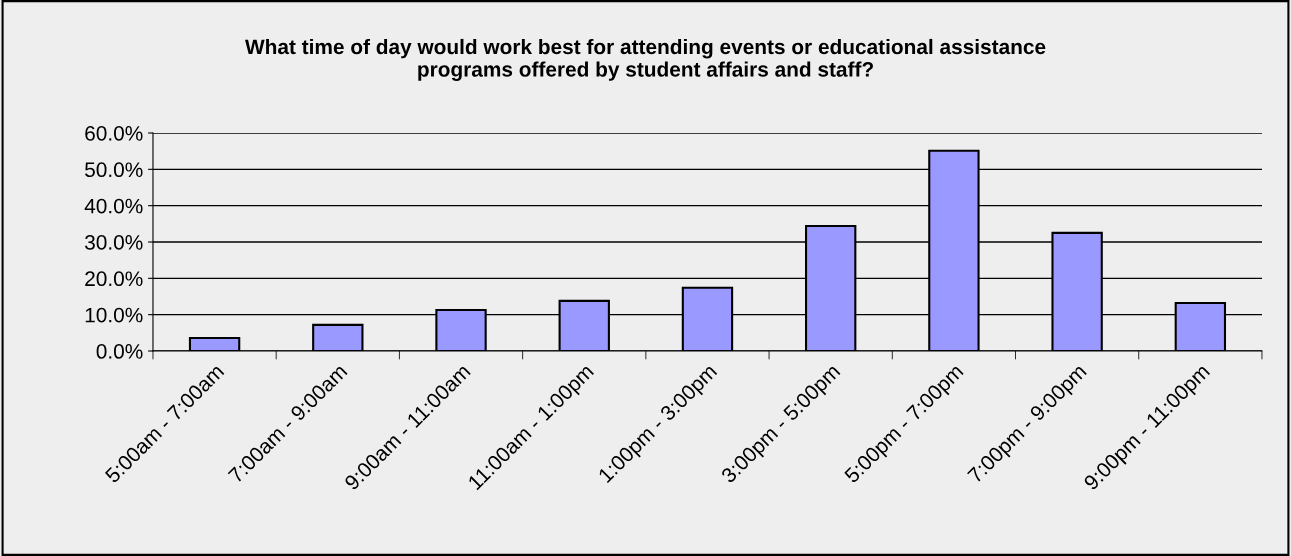  I want to click on y-tick-label: 10.0%, so click(114, 315).